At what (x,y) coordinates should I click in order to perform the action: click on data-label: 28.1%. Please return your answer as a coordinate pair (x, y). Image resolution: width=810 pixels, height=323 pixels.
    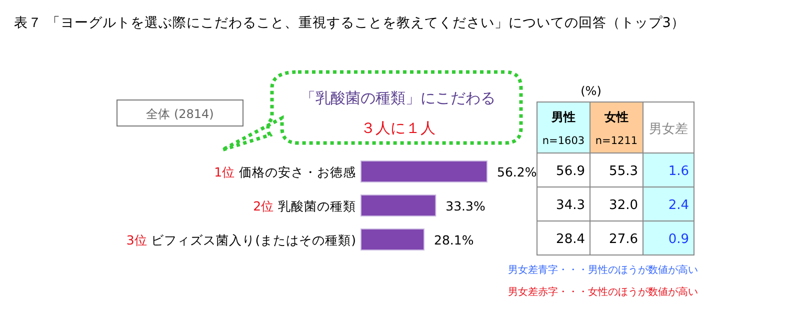
    Looking at the image, I should click on (454, 240).